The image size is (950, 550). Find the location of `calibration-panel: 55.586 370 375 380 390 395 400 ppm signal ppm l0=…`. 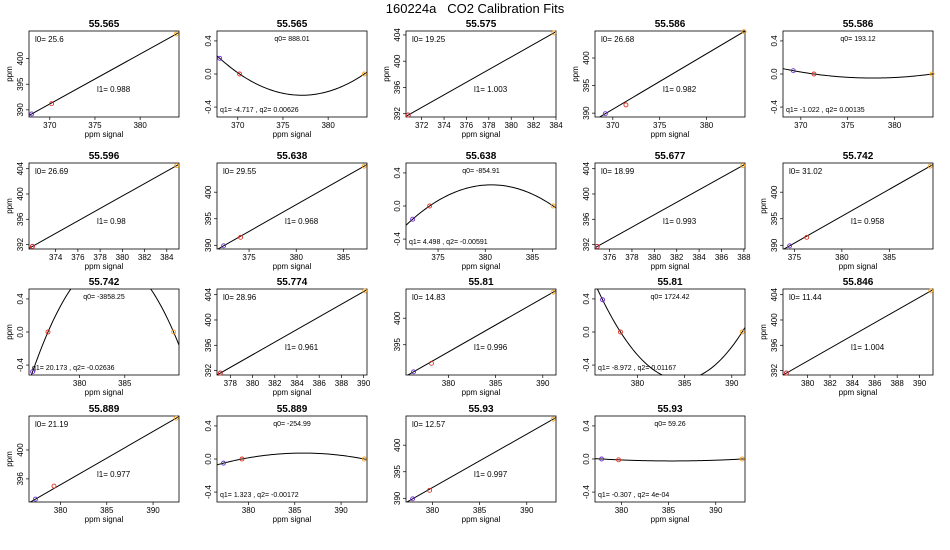

calibration-panel: 55.586 370 375 380 390 395 400 ppm signal ppm l0=… is located at coordinates (659, 79).